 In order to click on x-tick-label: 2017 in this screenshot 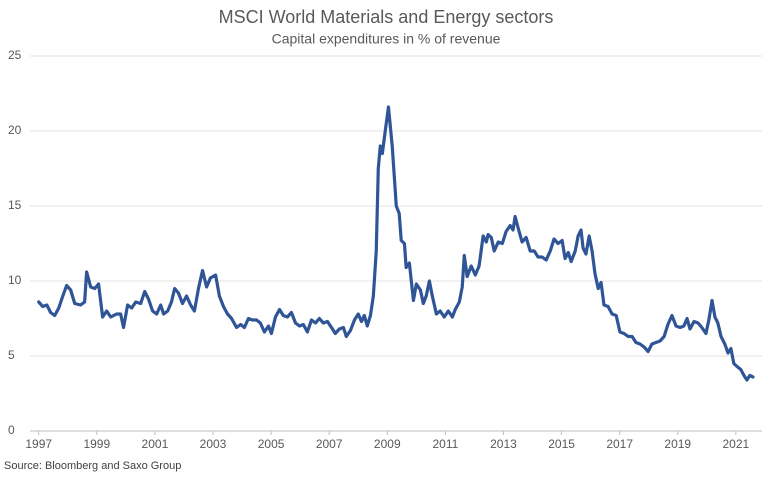, I will do `click(619, 444)`.